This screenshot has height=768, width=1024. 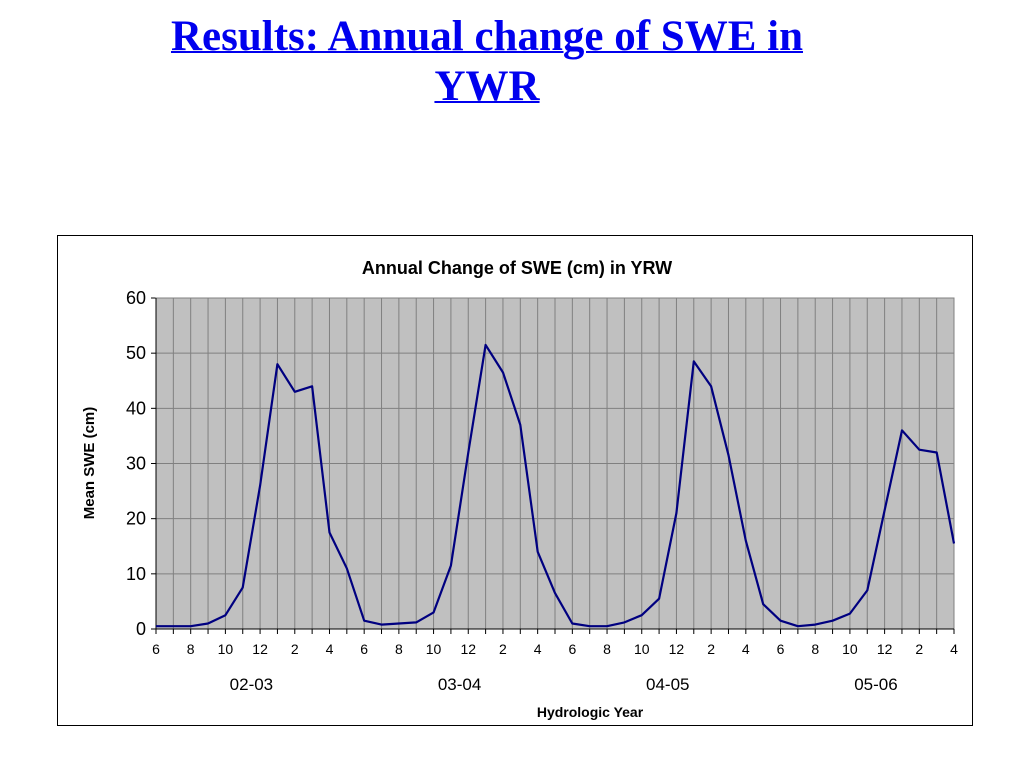 I want to click on year-group-label: 05-06, so click(x=875, y=684).